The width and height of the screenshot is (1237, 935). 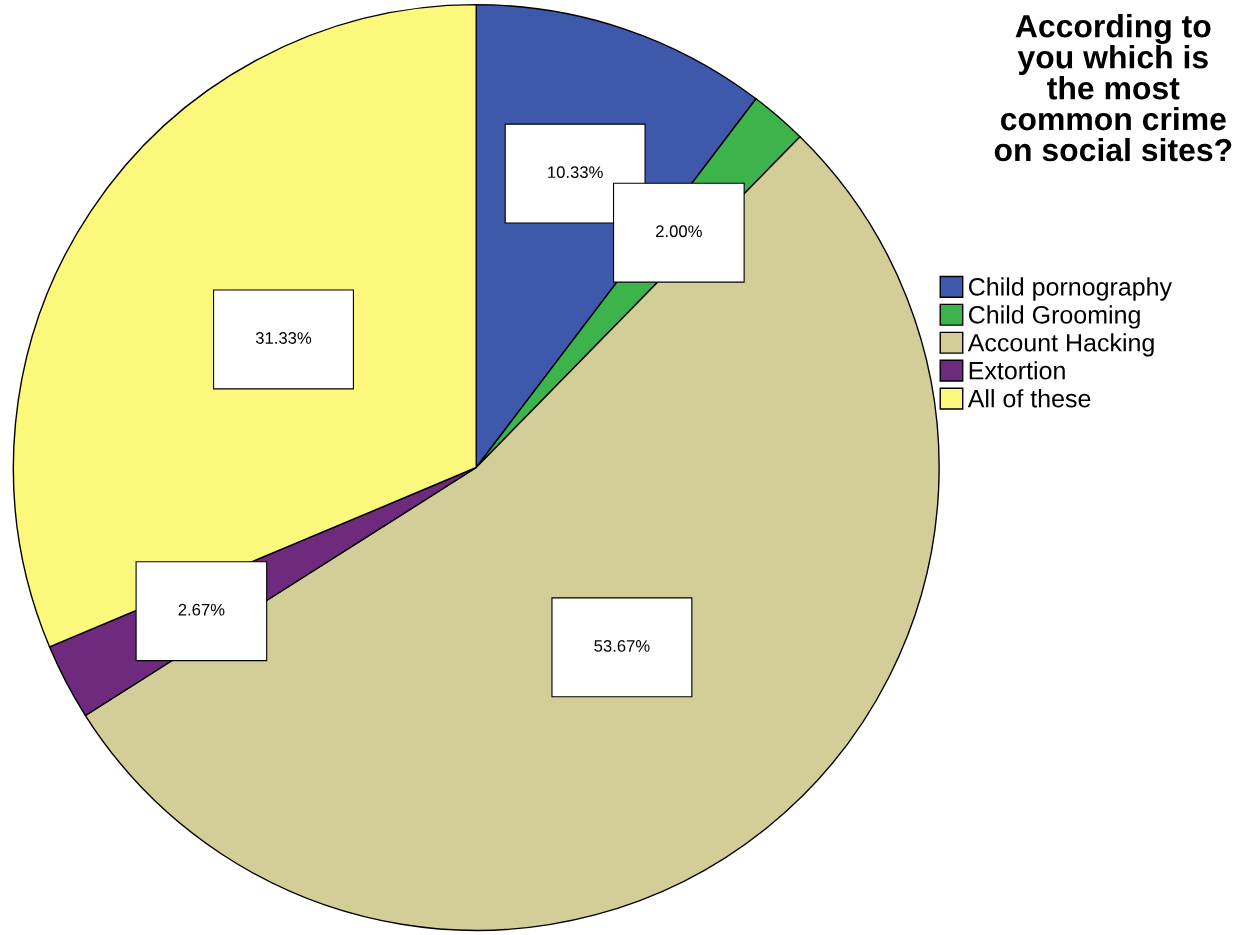 I want to click on data-label: 2.00%, so click(x=679, y=231).